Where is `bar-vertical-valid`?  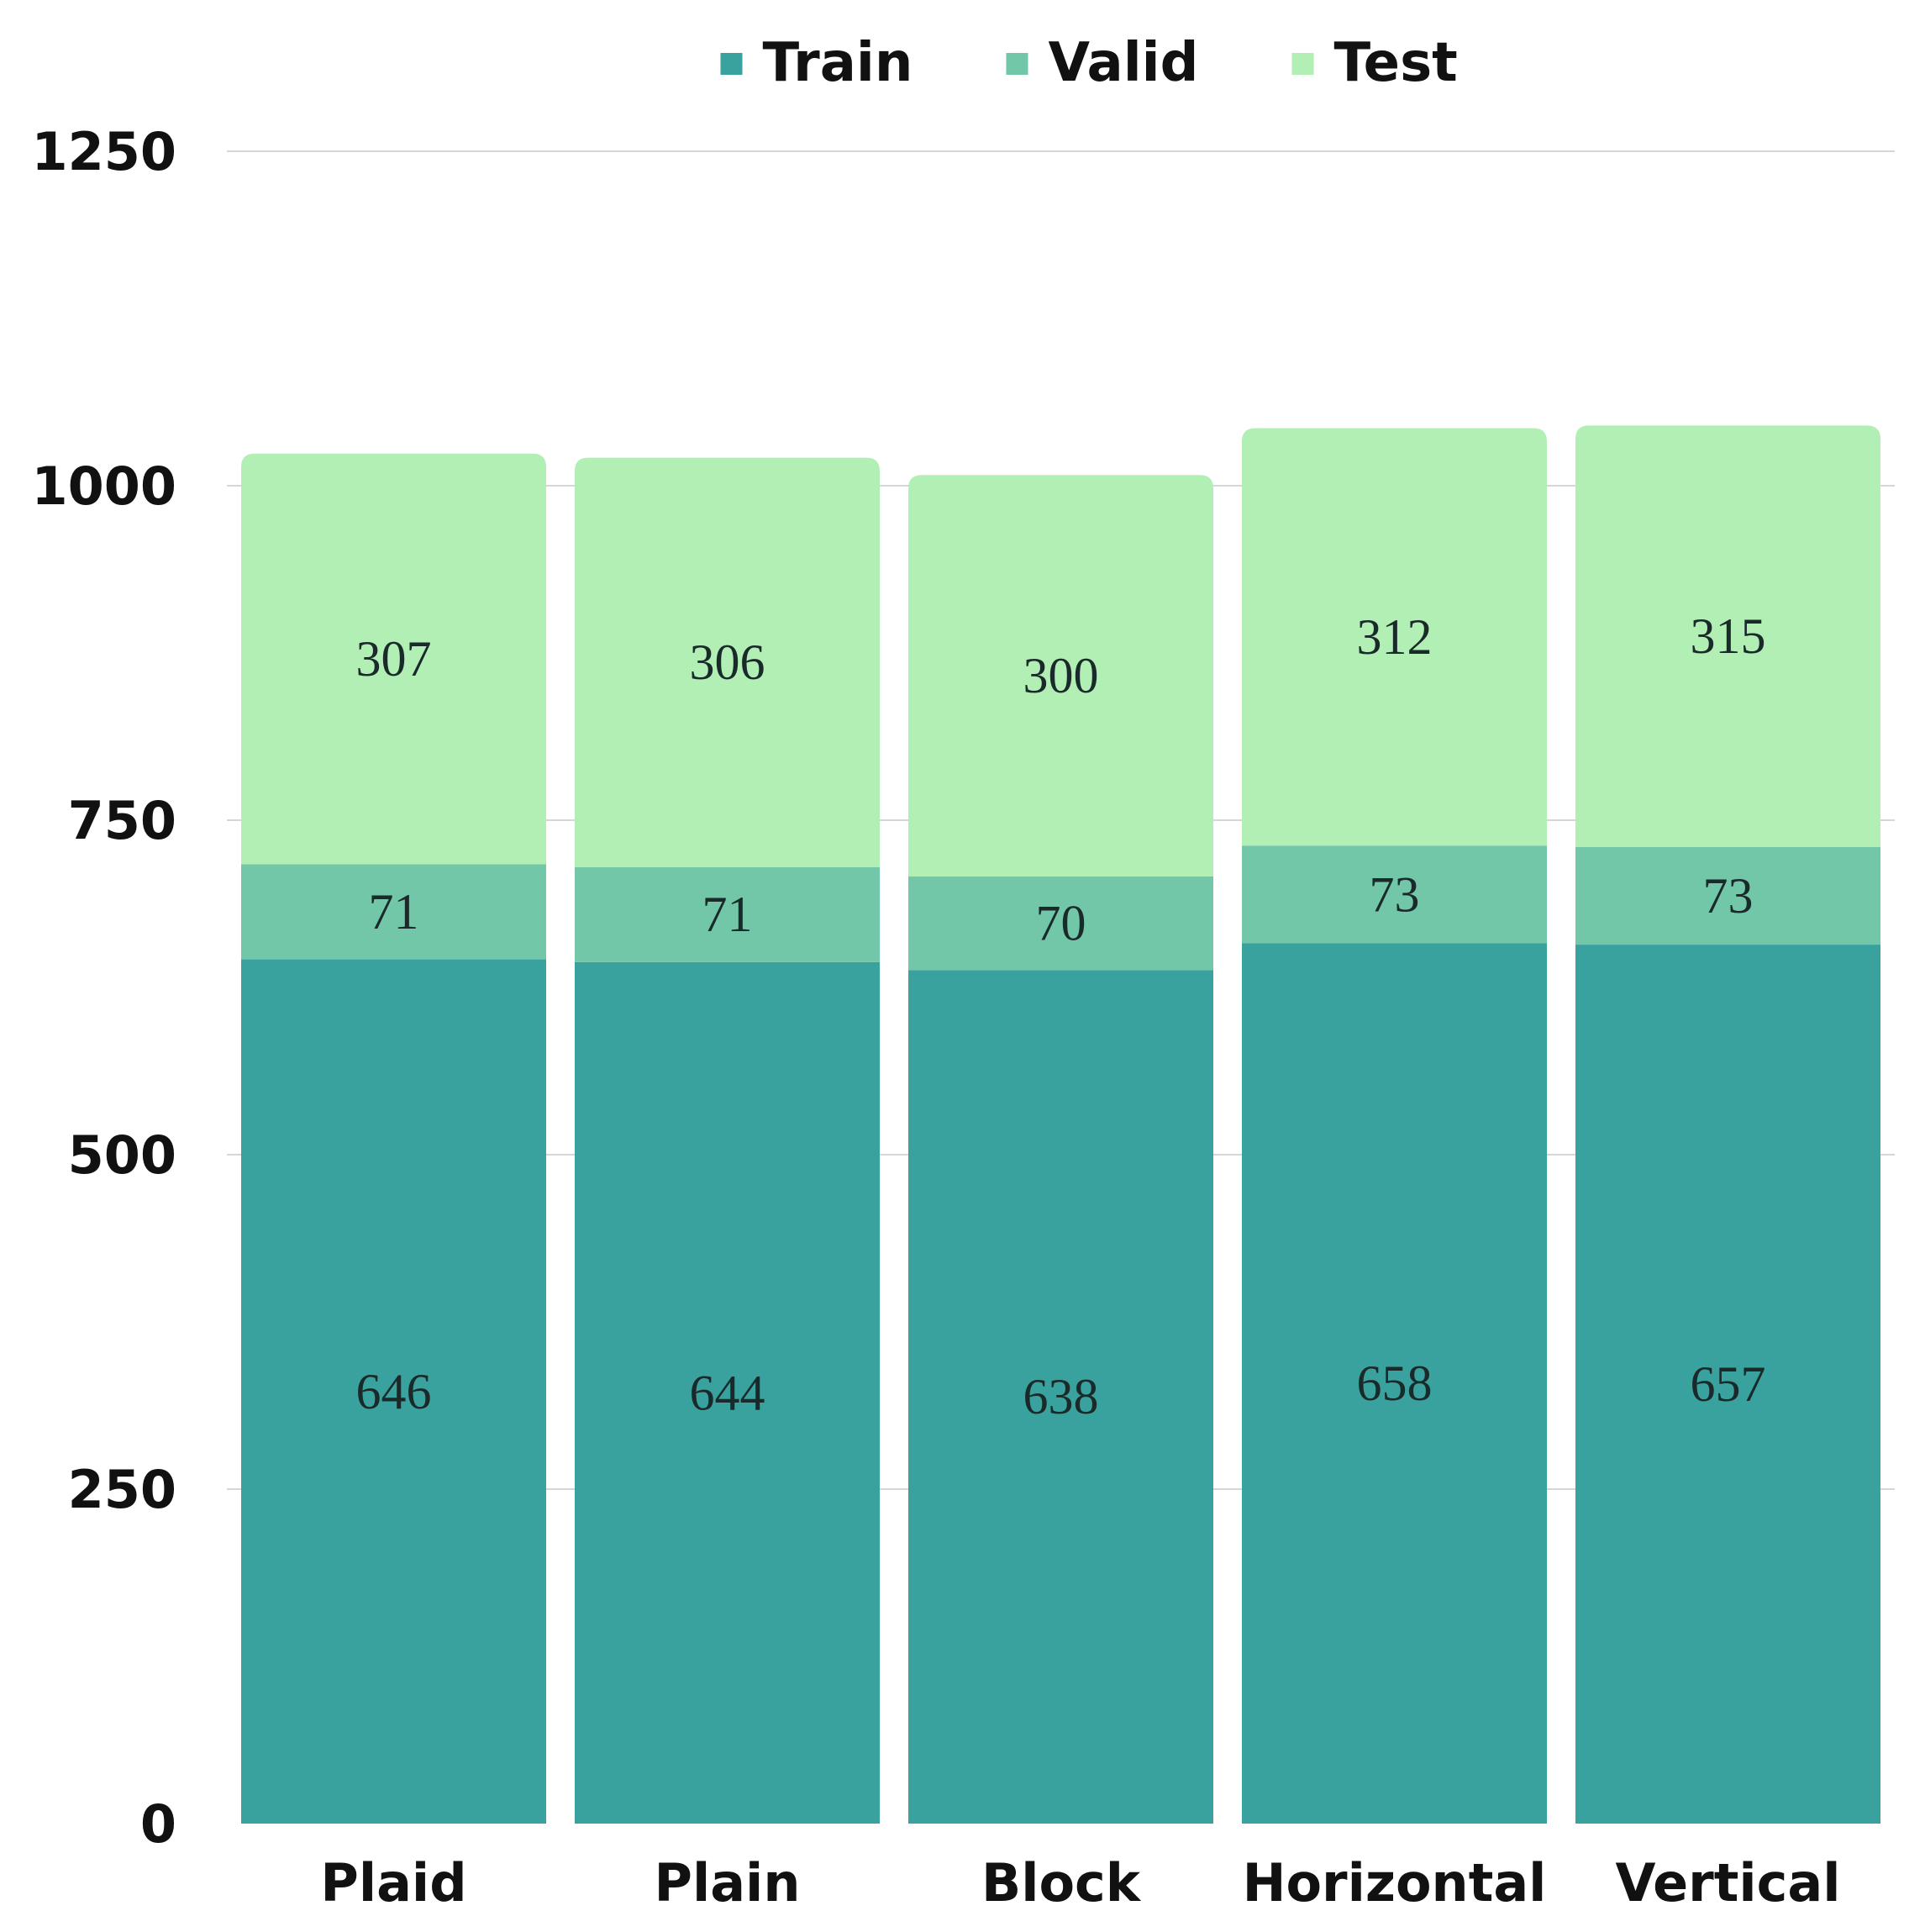
bar-vertical-valid is located at coordinates (1727, 895).